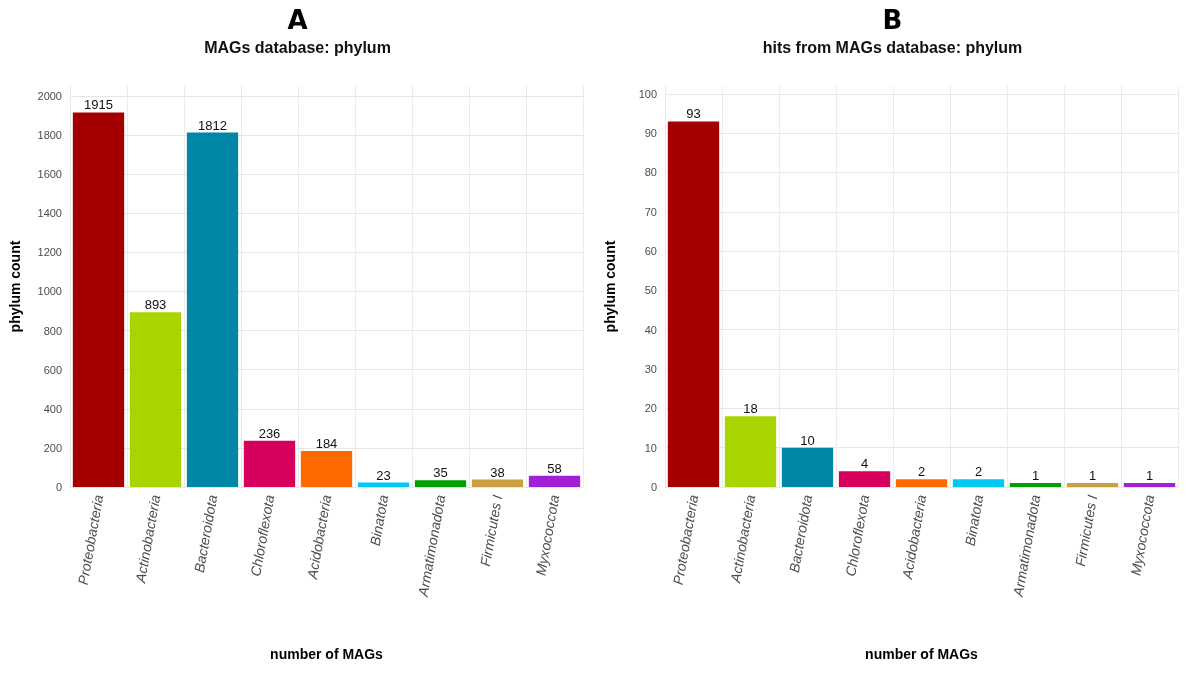 The width and height of the screenshot is (1191, 677). What do you see at coordinates (52, 369) in the screenshot?
I see `y-tick-label: 600` at bounding box center [52, 369].